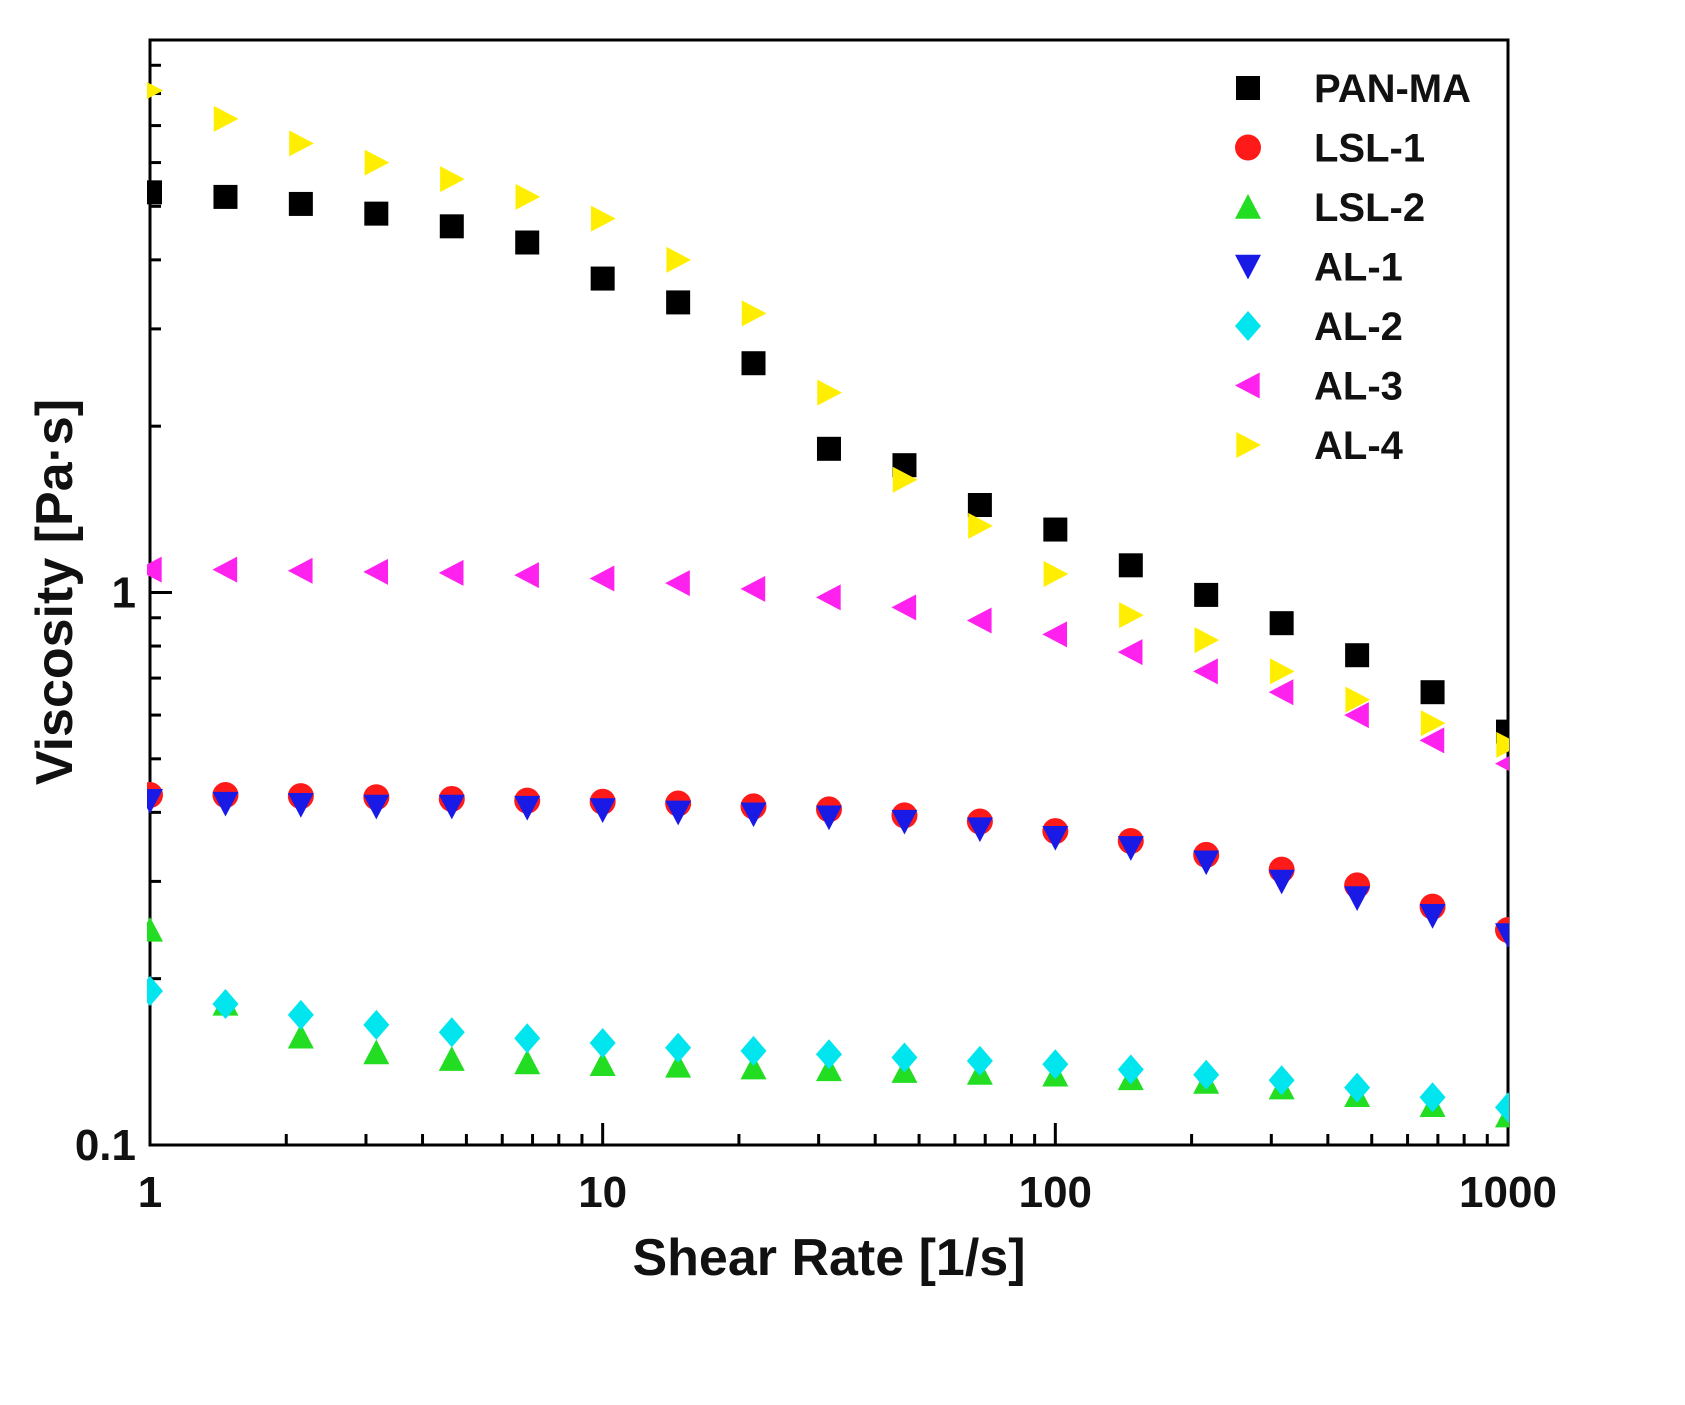  What do you see at coordinates (1319, 268) in the screenshot?
I see `legend-item-al-1: AL-1` at bounding box center [1319, 268].